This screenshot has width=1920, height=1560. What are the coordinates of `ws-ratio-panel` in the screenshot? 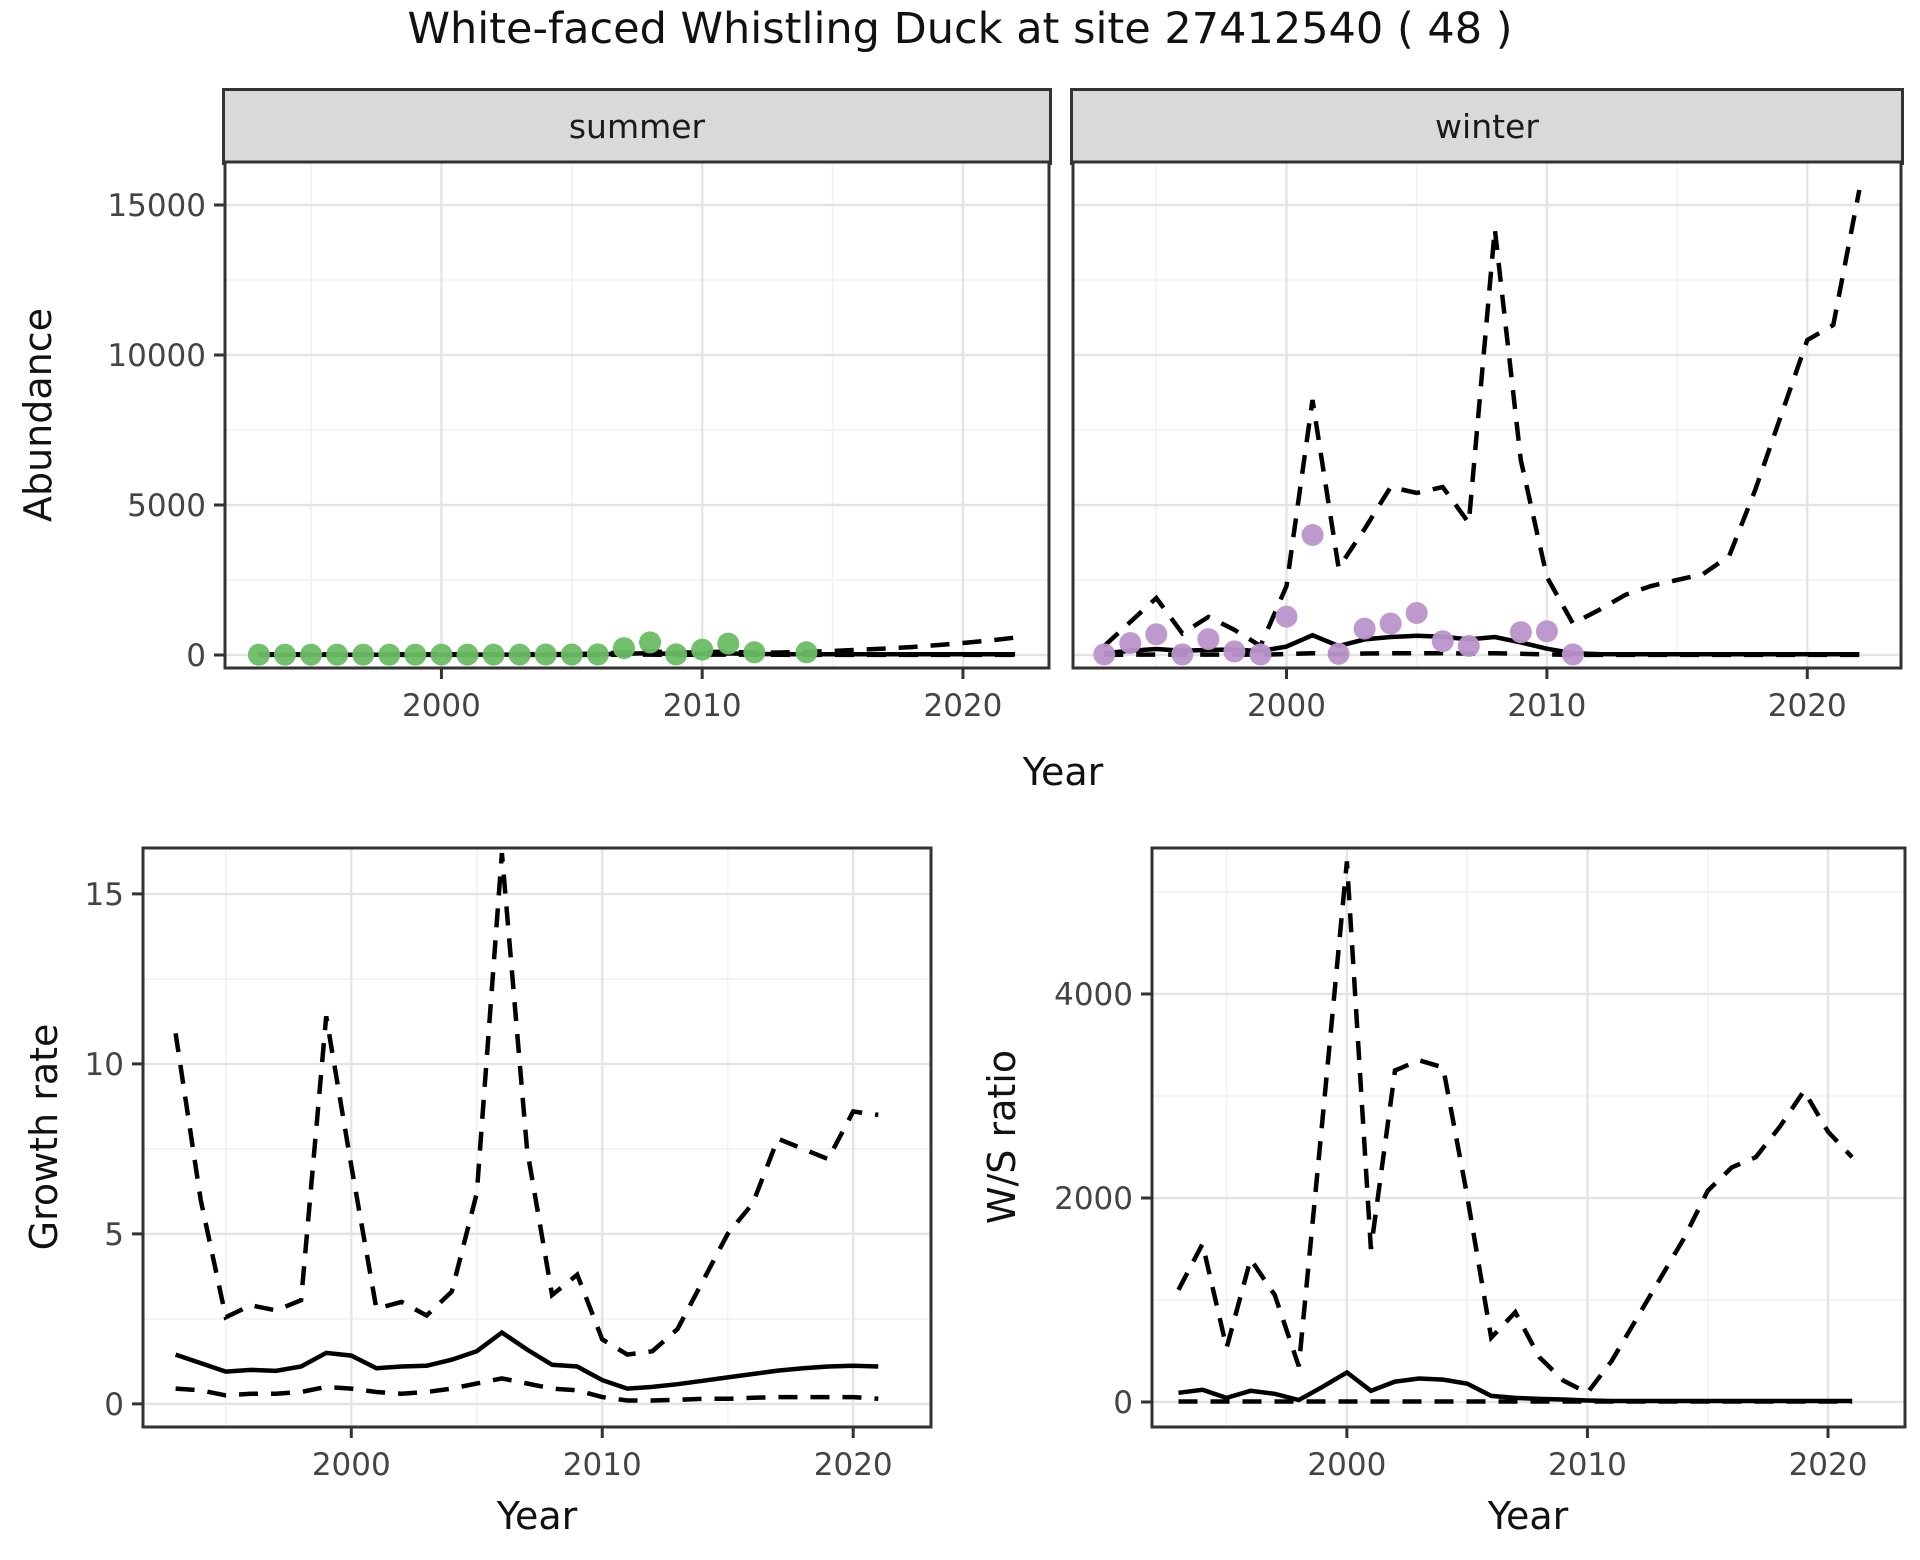 It's located at (1528, 1137).